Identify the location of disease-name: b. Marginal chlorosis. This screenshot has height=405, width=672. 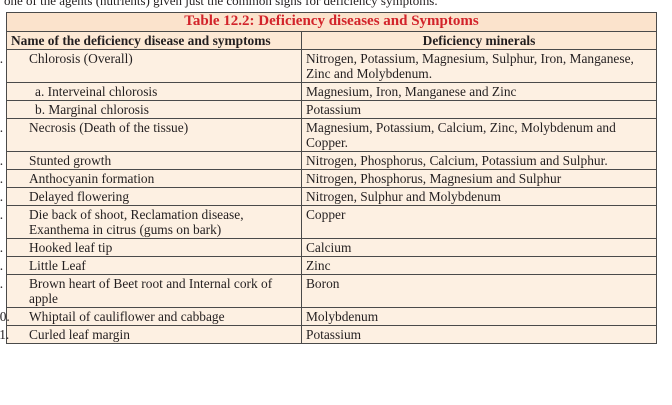
(92, 109).